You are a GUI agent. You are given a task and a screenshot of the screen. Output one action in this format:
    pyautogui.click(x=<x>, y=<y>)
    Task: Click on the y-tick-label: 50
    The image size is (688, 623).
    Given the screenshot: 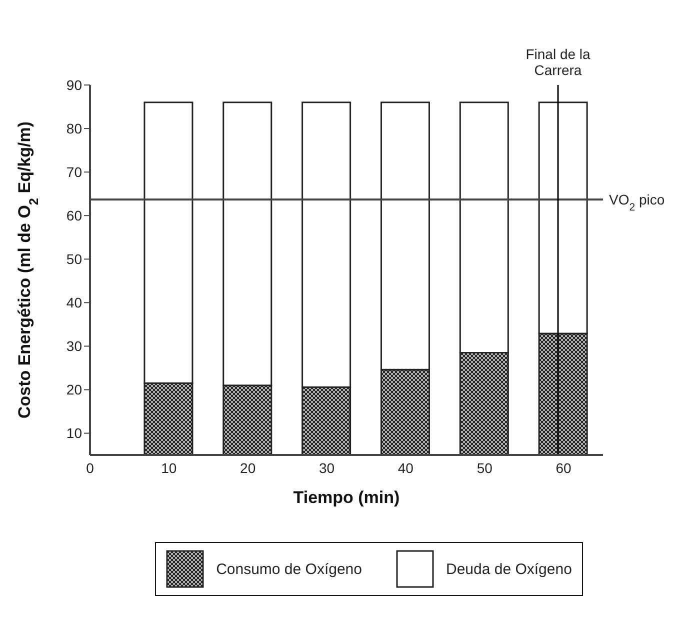 What is the action you would take?
    pyautogui.click(x=74, y=259)
    